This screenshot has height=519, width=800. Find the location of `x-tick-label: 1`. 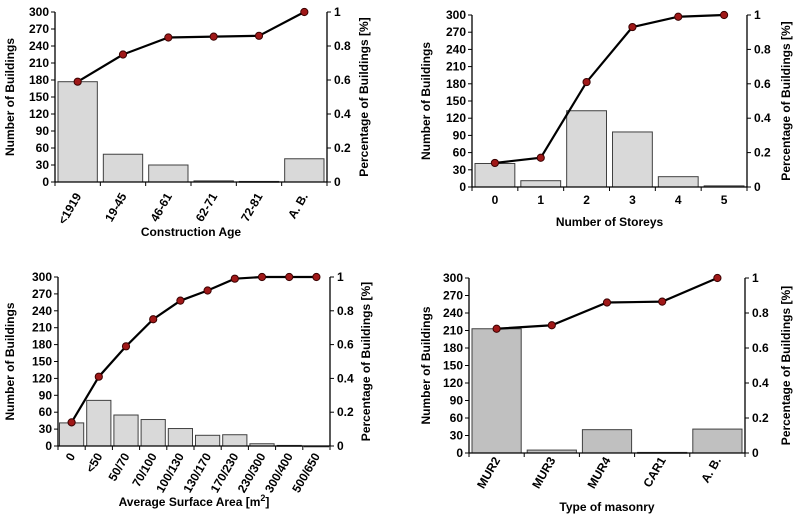

x-tick-label: 1 is located at coordinates (540, 200).